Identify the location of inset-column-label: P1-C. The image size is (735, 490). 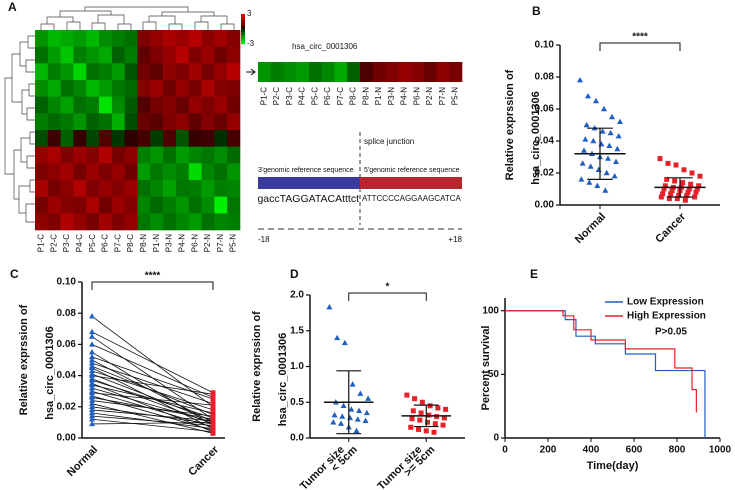
(263, 96).